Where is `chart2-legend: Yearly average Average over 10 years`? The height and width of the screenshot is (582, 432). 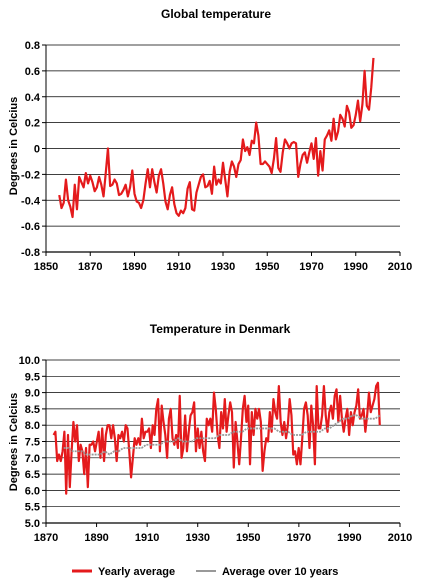
chart2-legend: Yearly average Average over 10 years is located at coordinates (205, 572).